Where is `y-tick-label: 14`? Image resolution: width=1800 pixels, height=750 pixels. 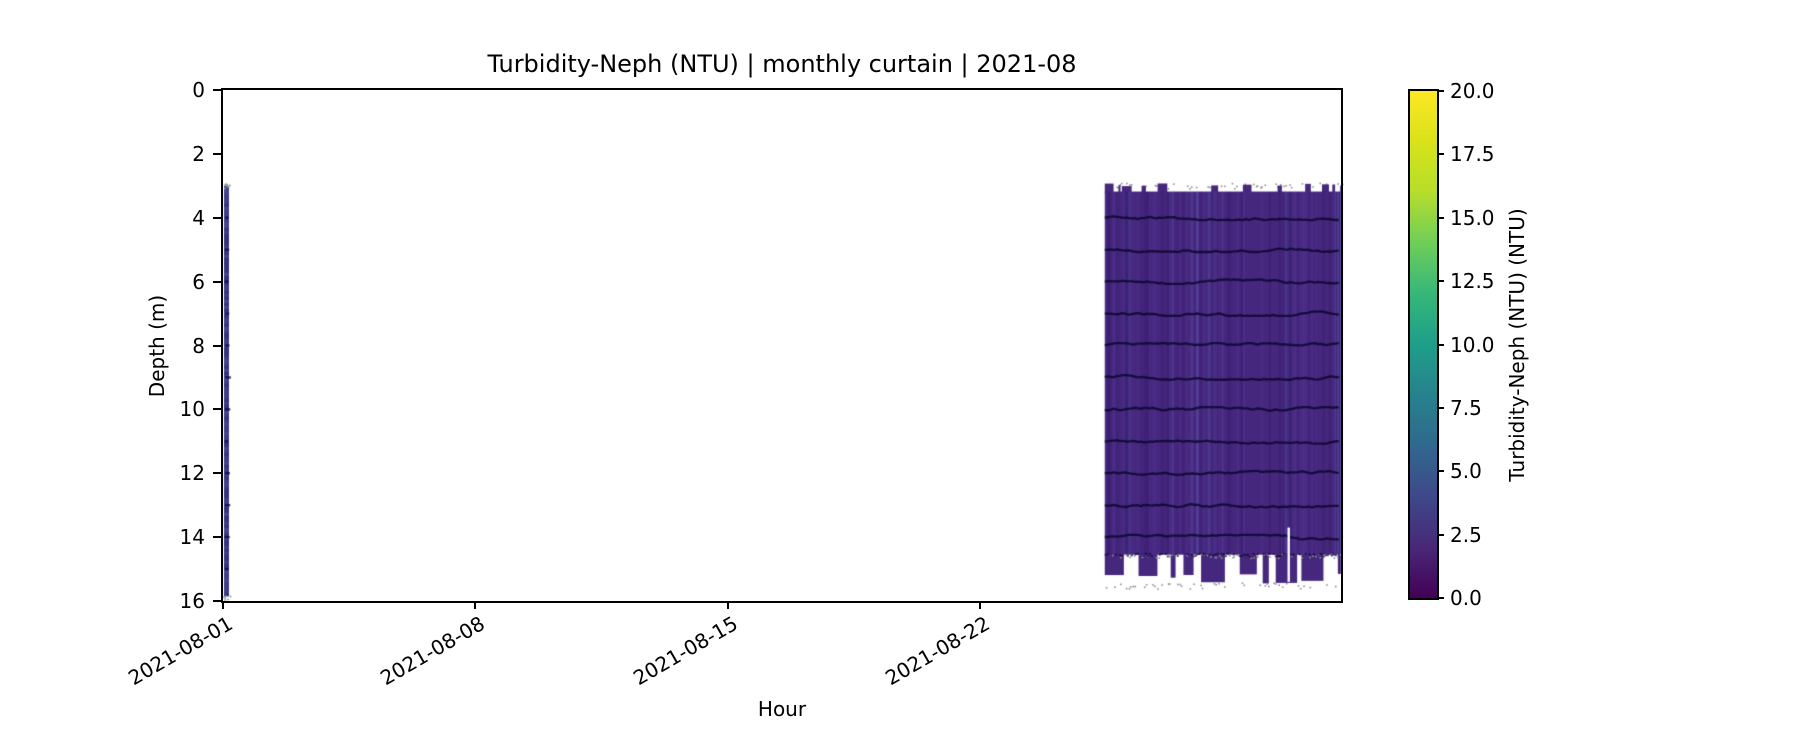 y-tick-label: 14 is located at coordinates (192, 537).